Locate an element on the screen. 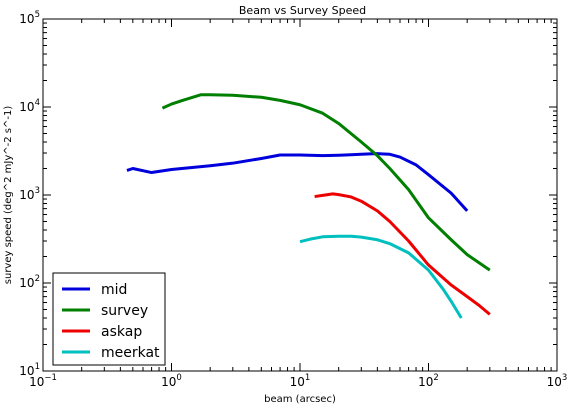 This screenshot has width=568, height=408. series-line-mid is located at coordinates (297, 182).